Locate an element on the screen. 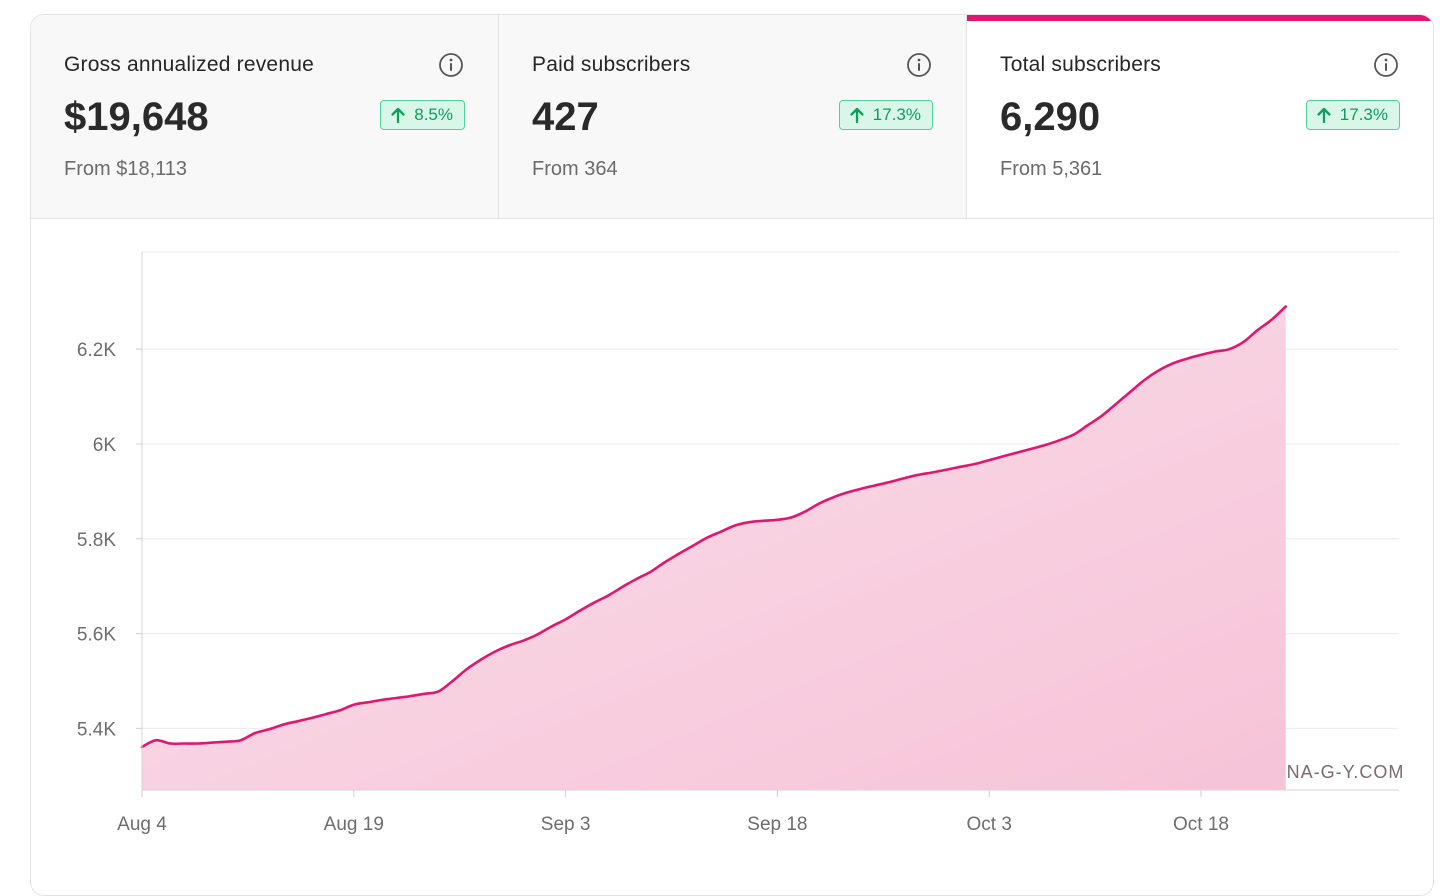  tile-title: Paid subscribers is located at coordinates (611, 65).